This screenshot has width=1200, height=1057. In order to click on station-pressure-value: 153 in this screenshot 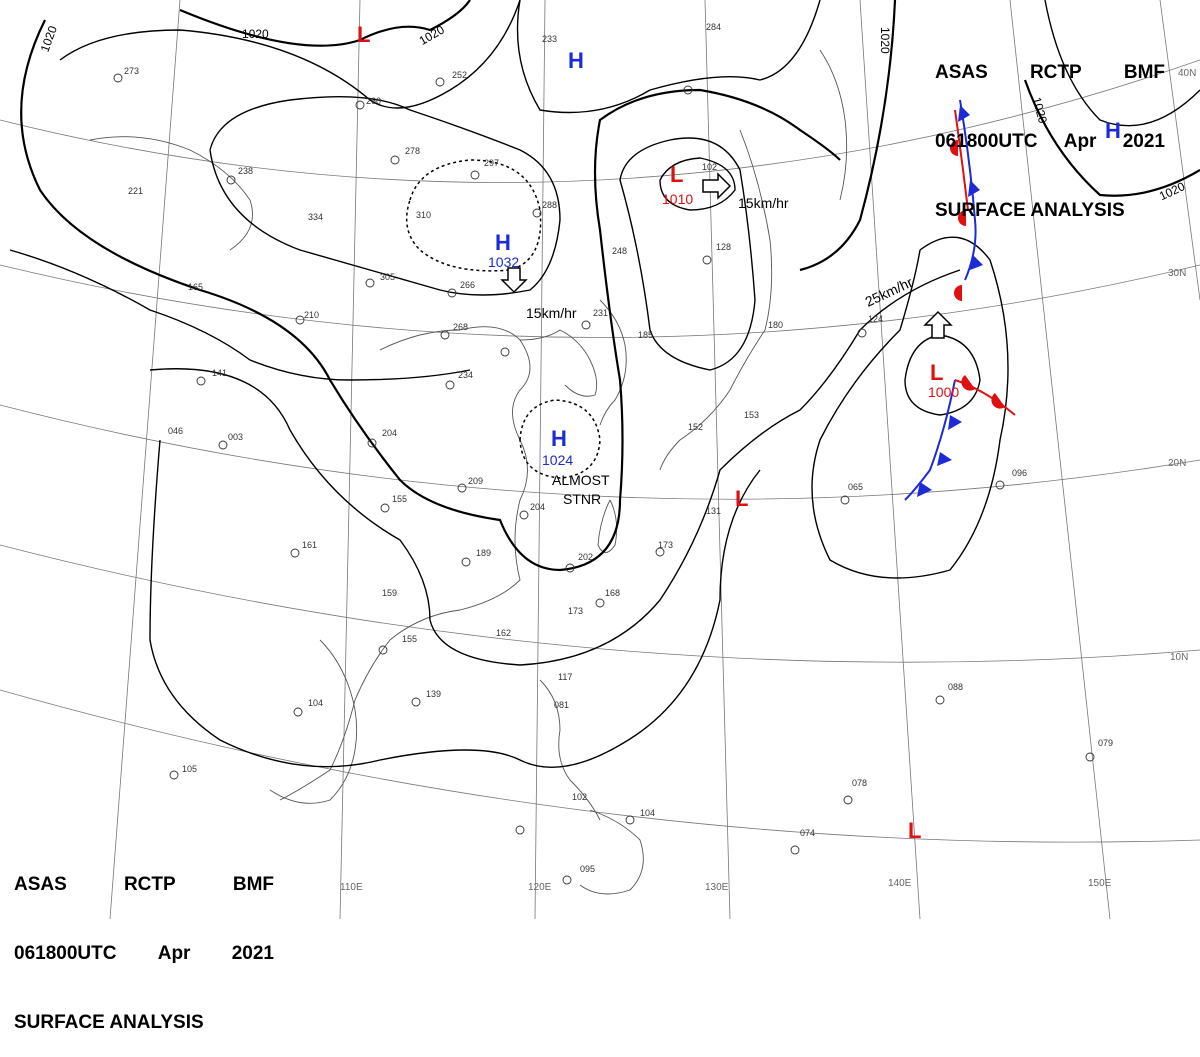, I will do `click(751, 415)`.